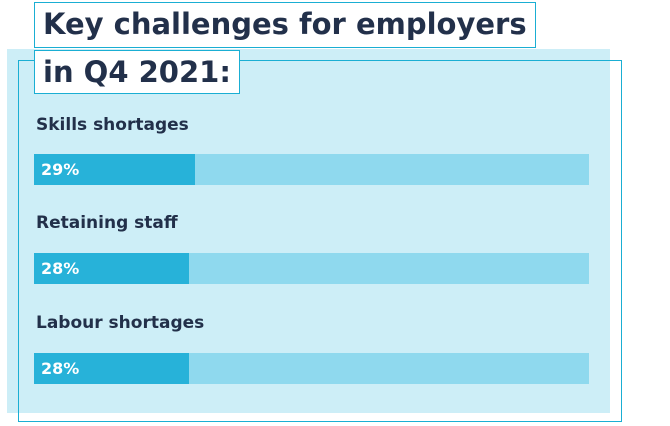 This screenshot has width=670, height=426. I want to click on chart-title-line-2: in Q4 2021:, so click(137, 72).